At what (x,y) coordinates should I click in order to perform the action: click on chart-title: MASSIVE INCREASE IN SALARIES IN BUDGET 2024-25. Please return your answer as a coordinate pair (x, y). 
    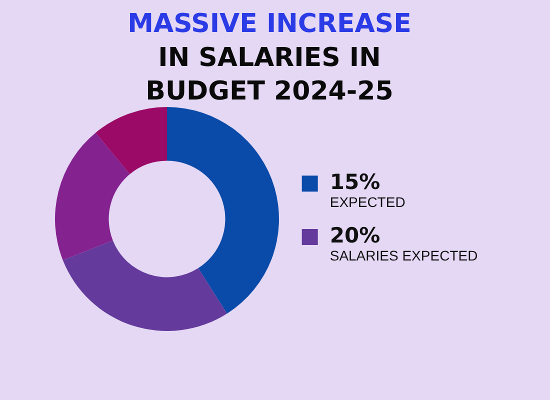
    Looking at the image, I should click on (270, 58).